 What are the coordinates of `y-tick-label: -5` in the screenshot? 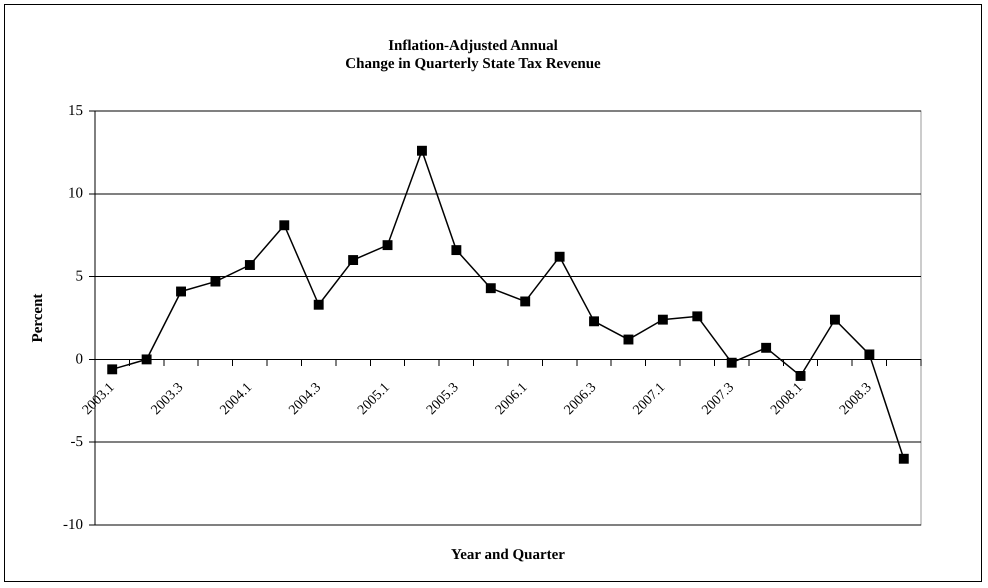 It's located at (76, 442).